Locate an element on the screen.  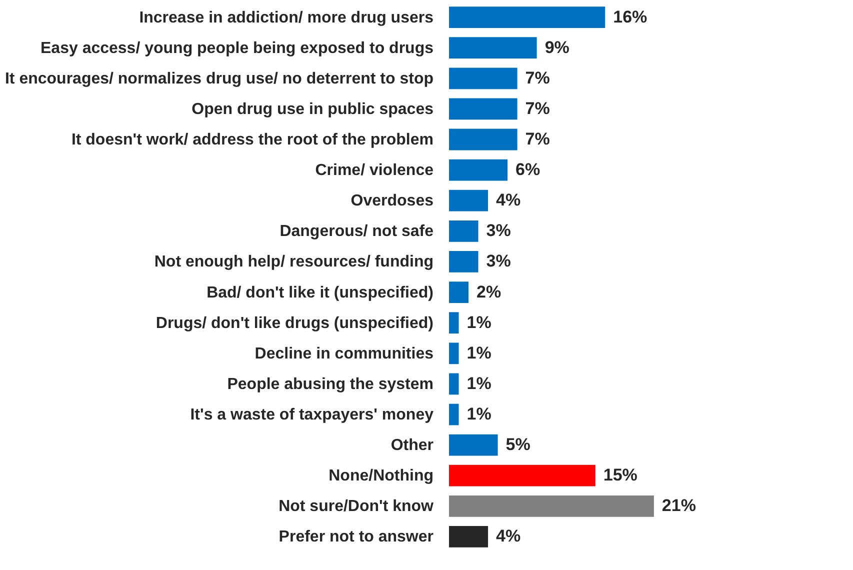
y-tick-label: Not enough help/ resources/ funding is located at coordinates (294, 262).